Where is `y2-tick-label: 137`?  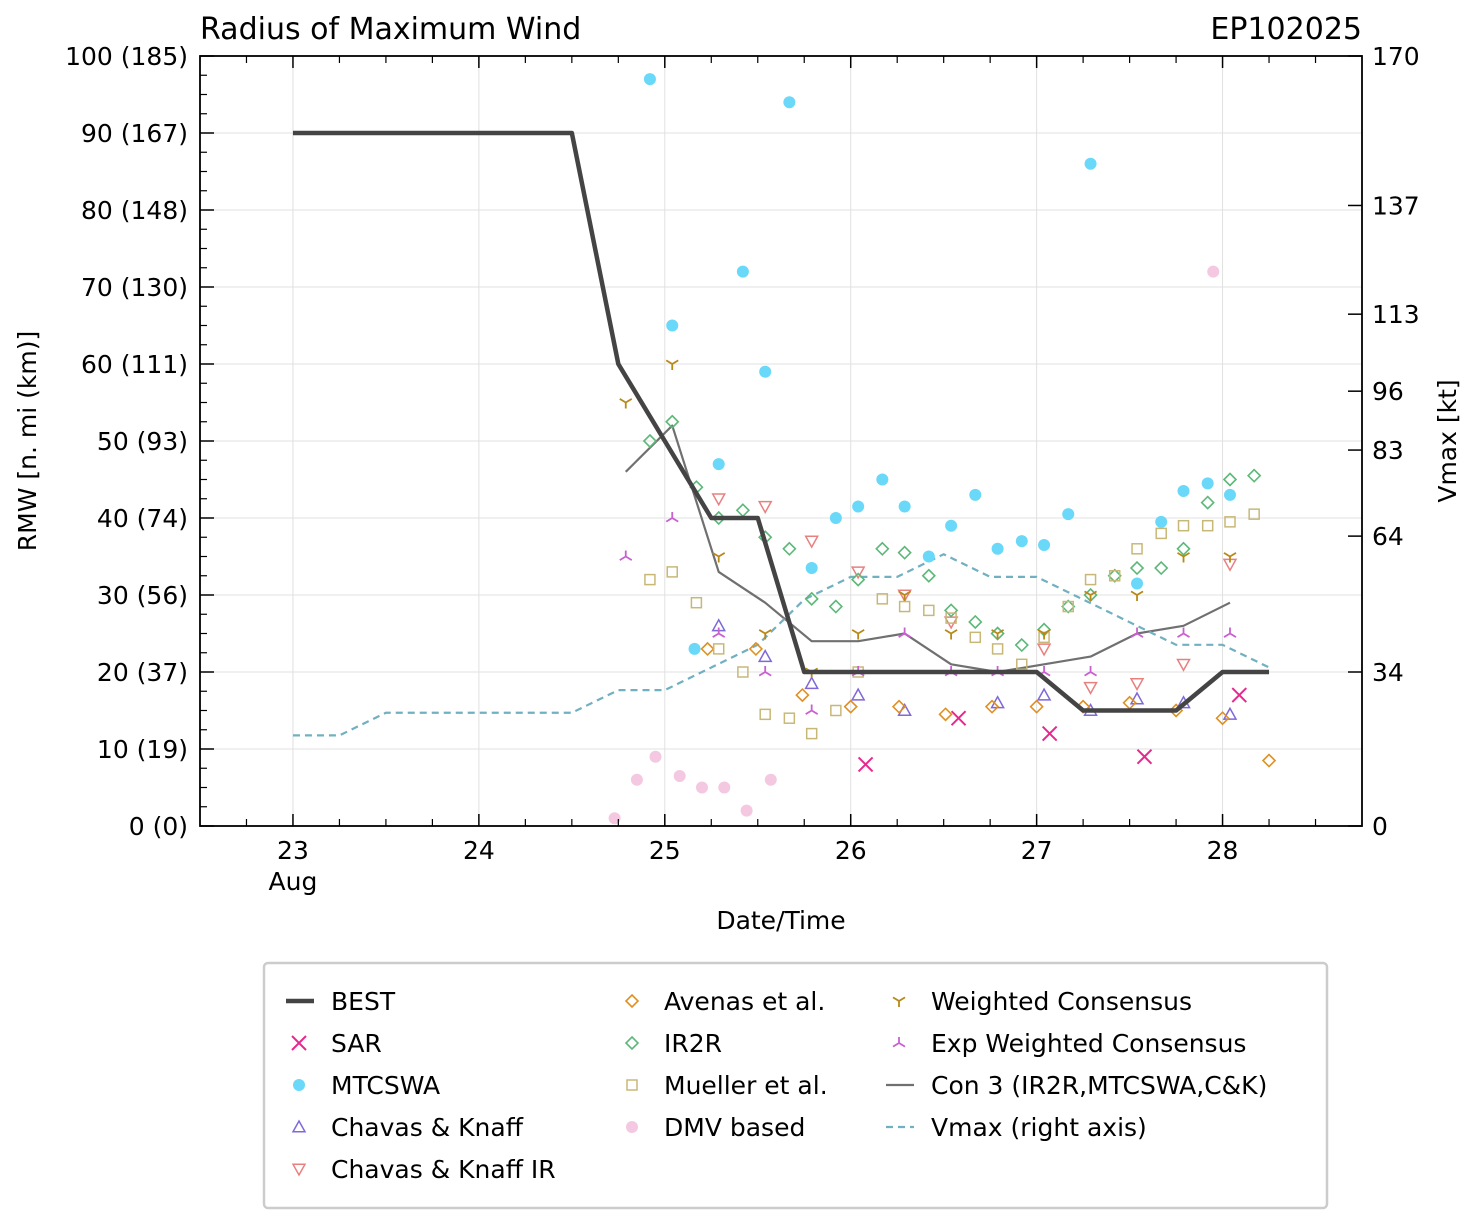
y2-tick-label: 137 is located at coordinates (1396, 205).